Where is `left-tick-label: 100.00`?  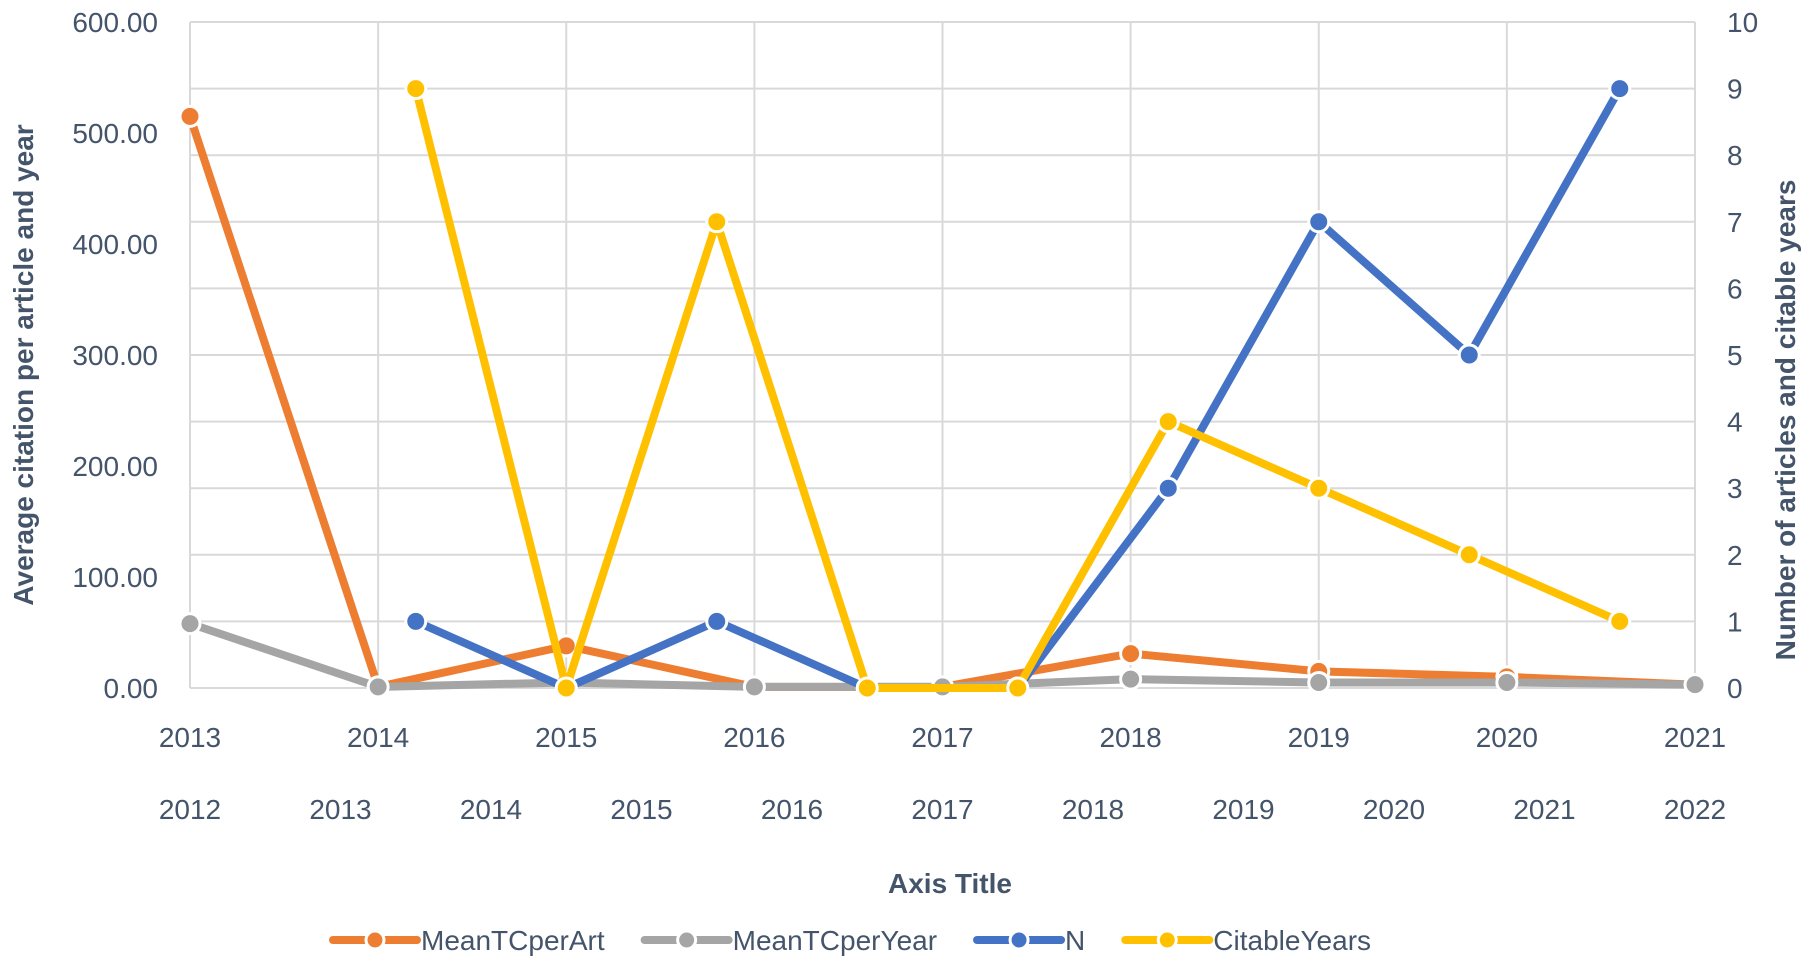 left-tick-label: 100.00 is located at coordinates (115, 577).